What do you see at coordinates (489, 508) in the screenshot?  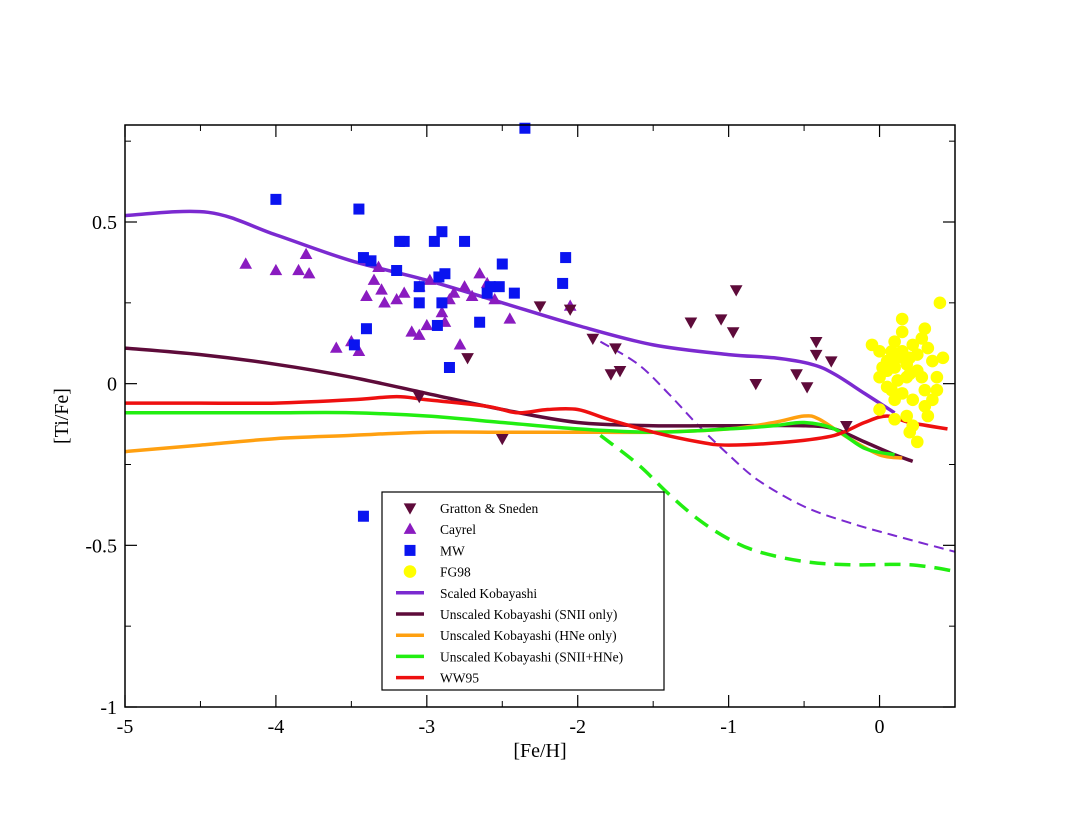 I see `legend-label: Gratton & Sneden` at bounding box center [489, 508].